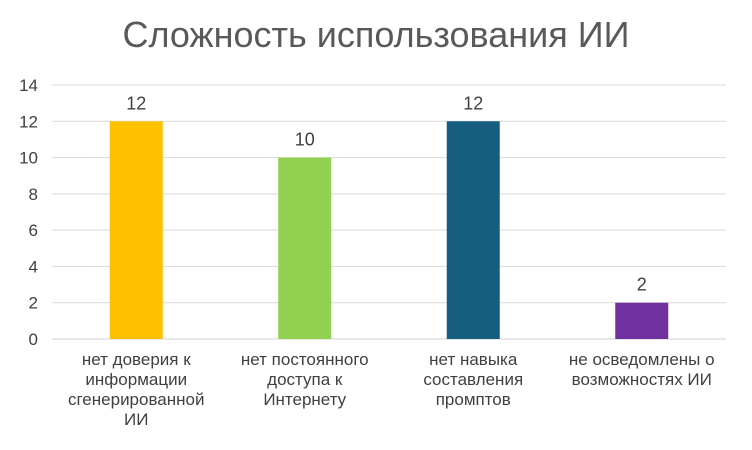 This screenshot has height=450, width=752. I want to click on y-tick-label: 2, so click(33, 303).